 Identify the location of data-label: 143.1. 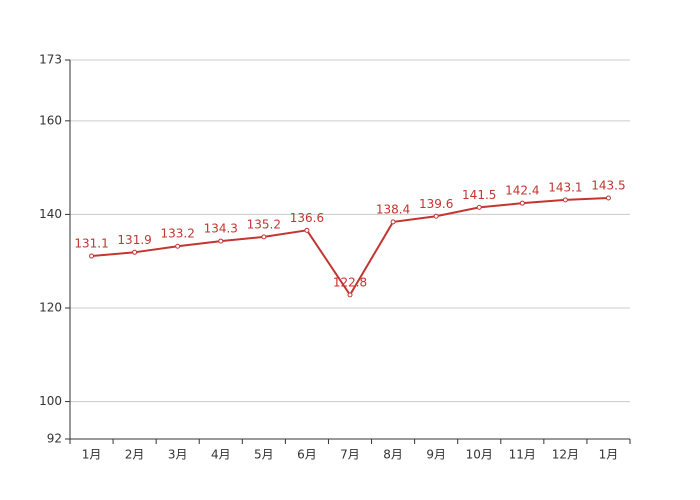
(565, 187).